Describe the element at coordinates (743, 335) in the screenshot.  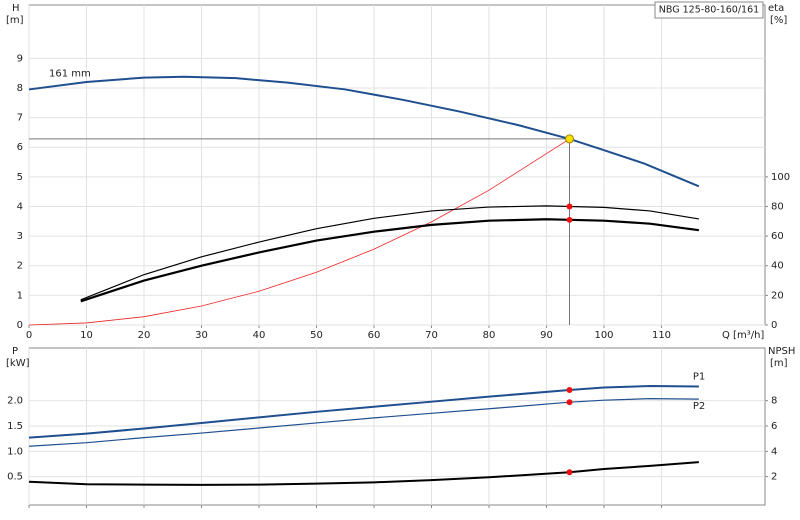
I see `x-label: Q [m³/h]` at that location.